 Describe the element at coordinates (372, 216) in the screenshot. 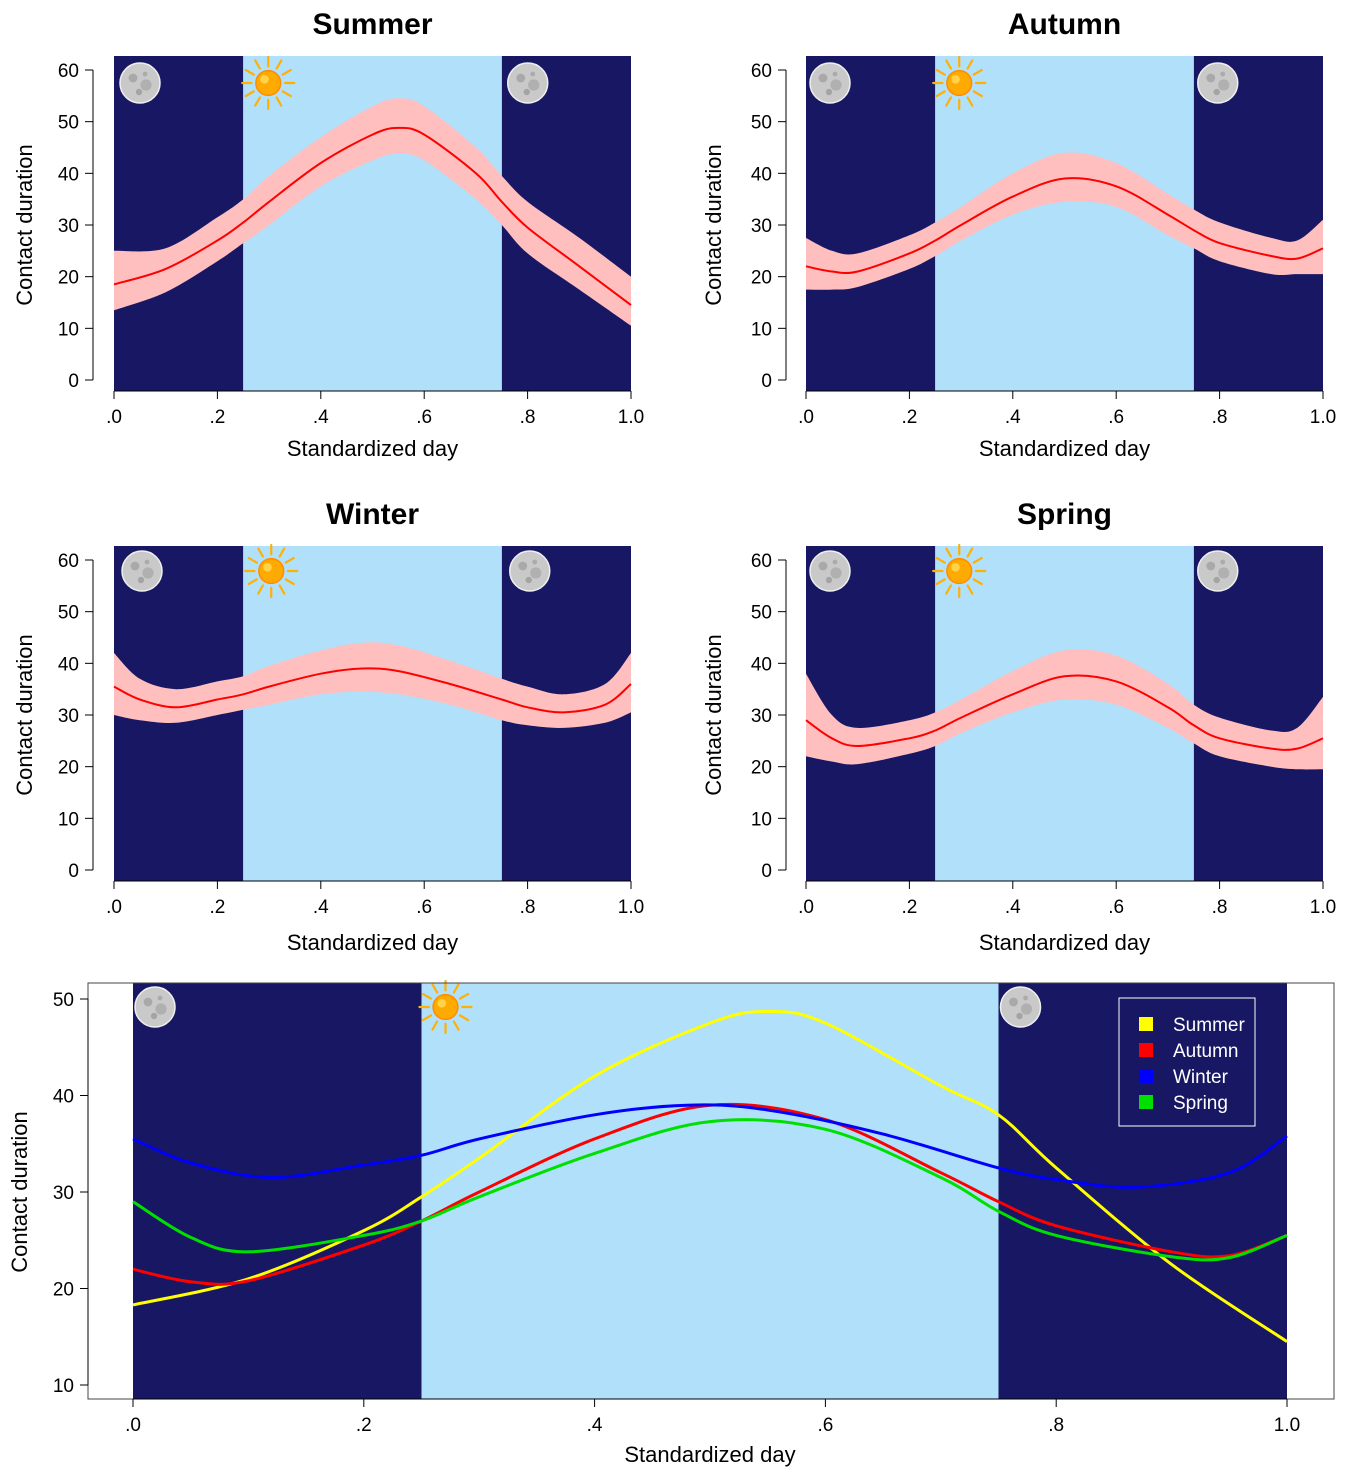

I see `fitted-line` at that location.